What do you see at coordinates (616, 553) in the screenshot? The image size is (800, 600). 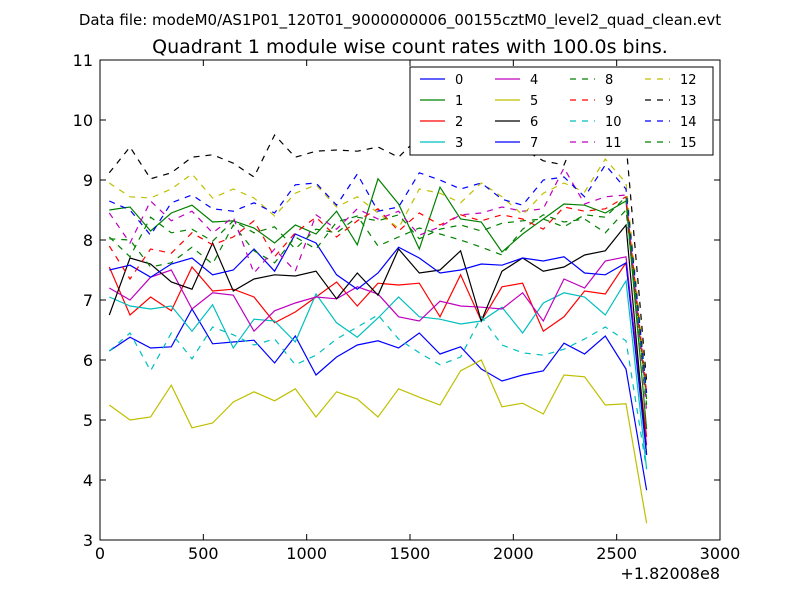 I see `x-tick-label: 2500` at bounding box center [616, 553].